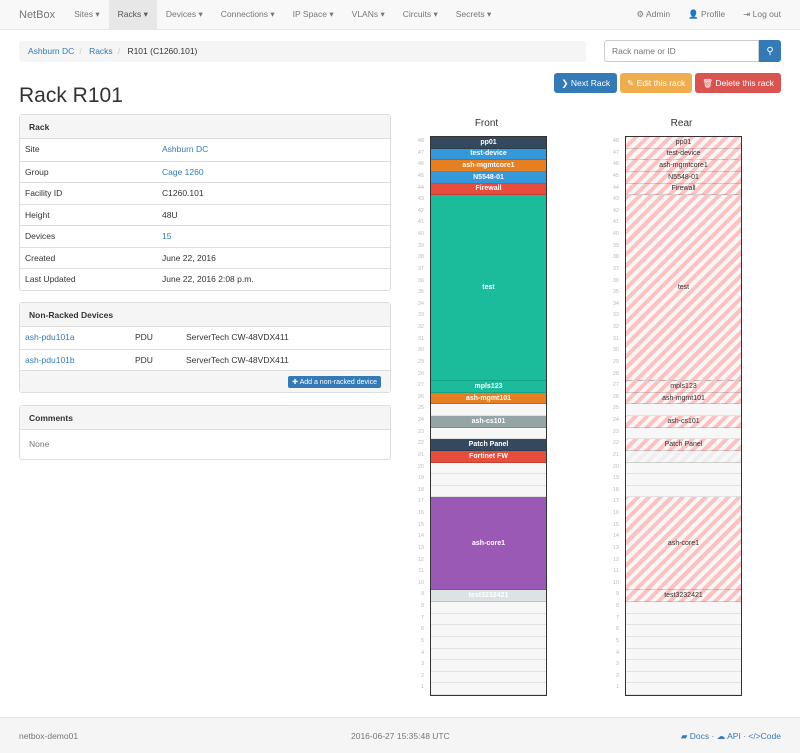 This screenshot has width=800, height=754. I want to click on nav-devices: Devices ▾, so click(184, 14).